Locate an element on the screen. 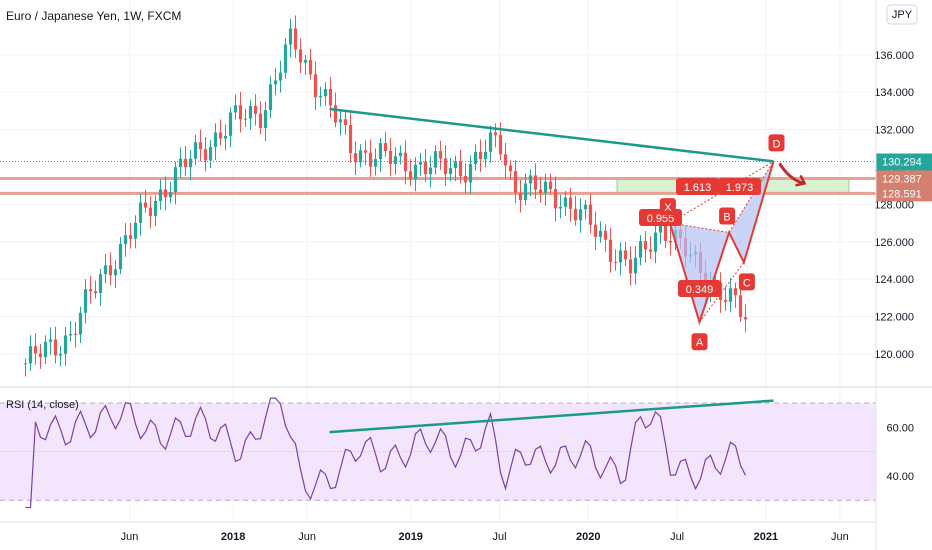 This screenshot has height=550, width=932. pattern-bcd-fill is located at coordinates (751, 212).